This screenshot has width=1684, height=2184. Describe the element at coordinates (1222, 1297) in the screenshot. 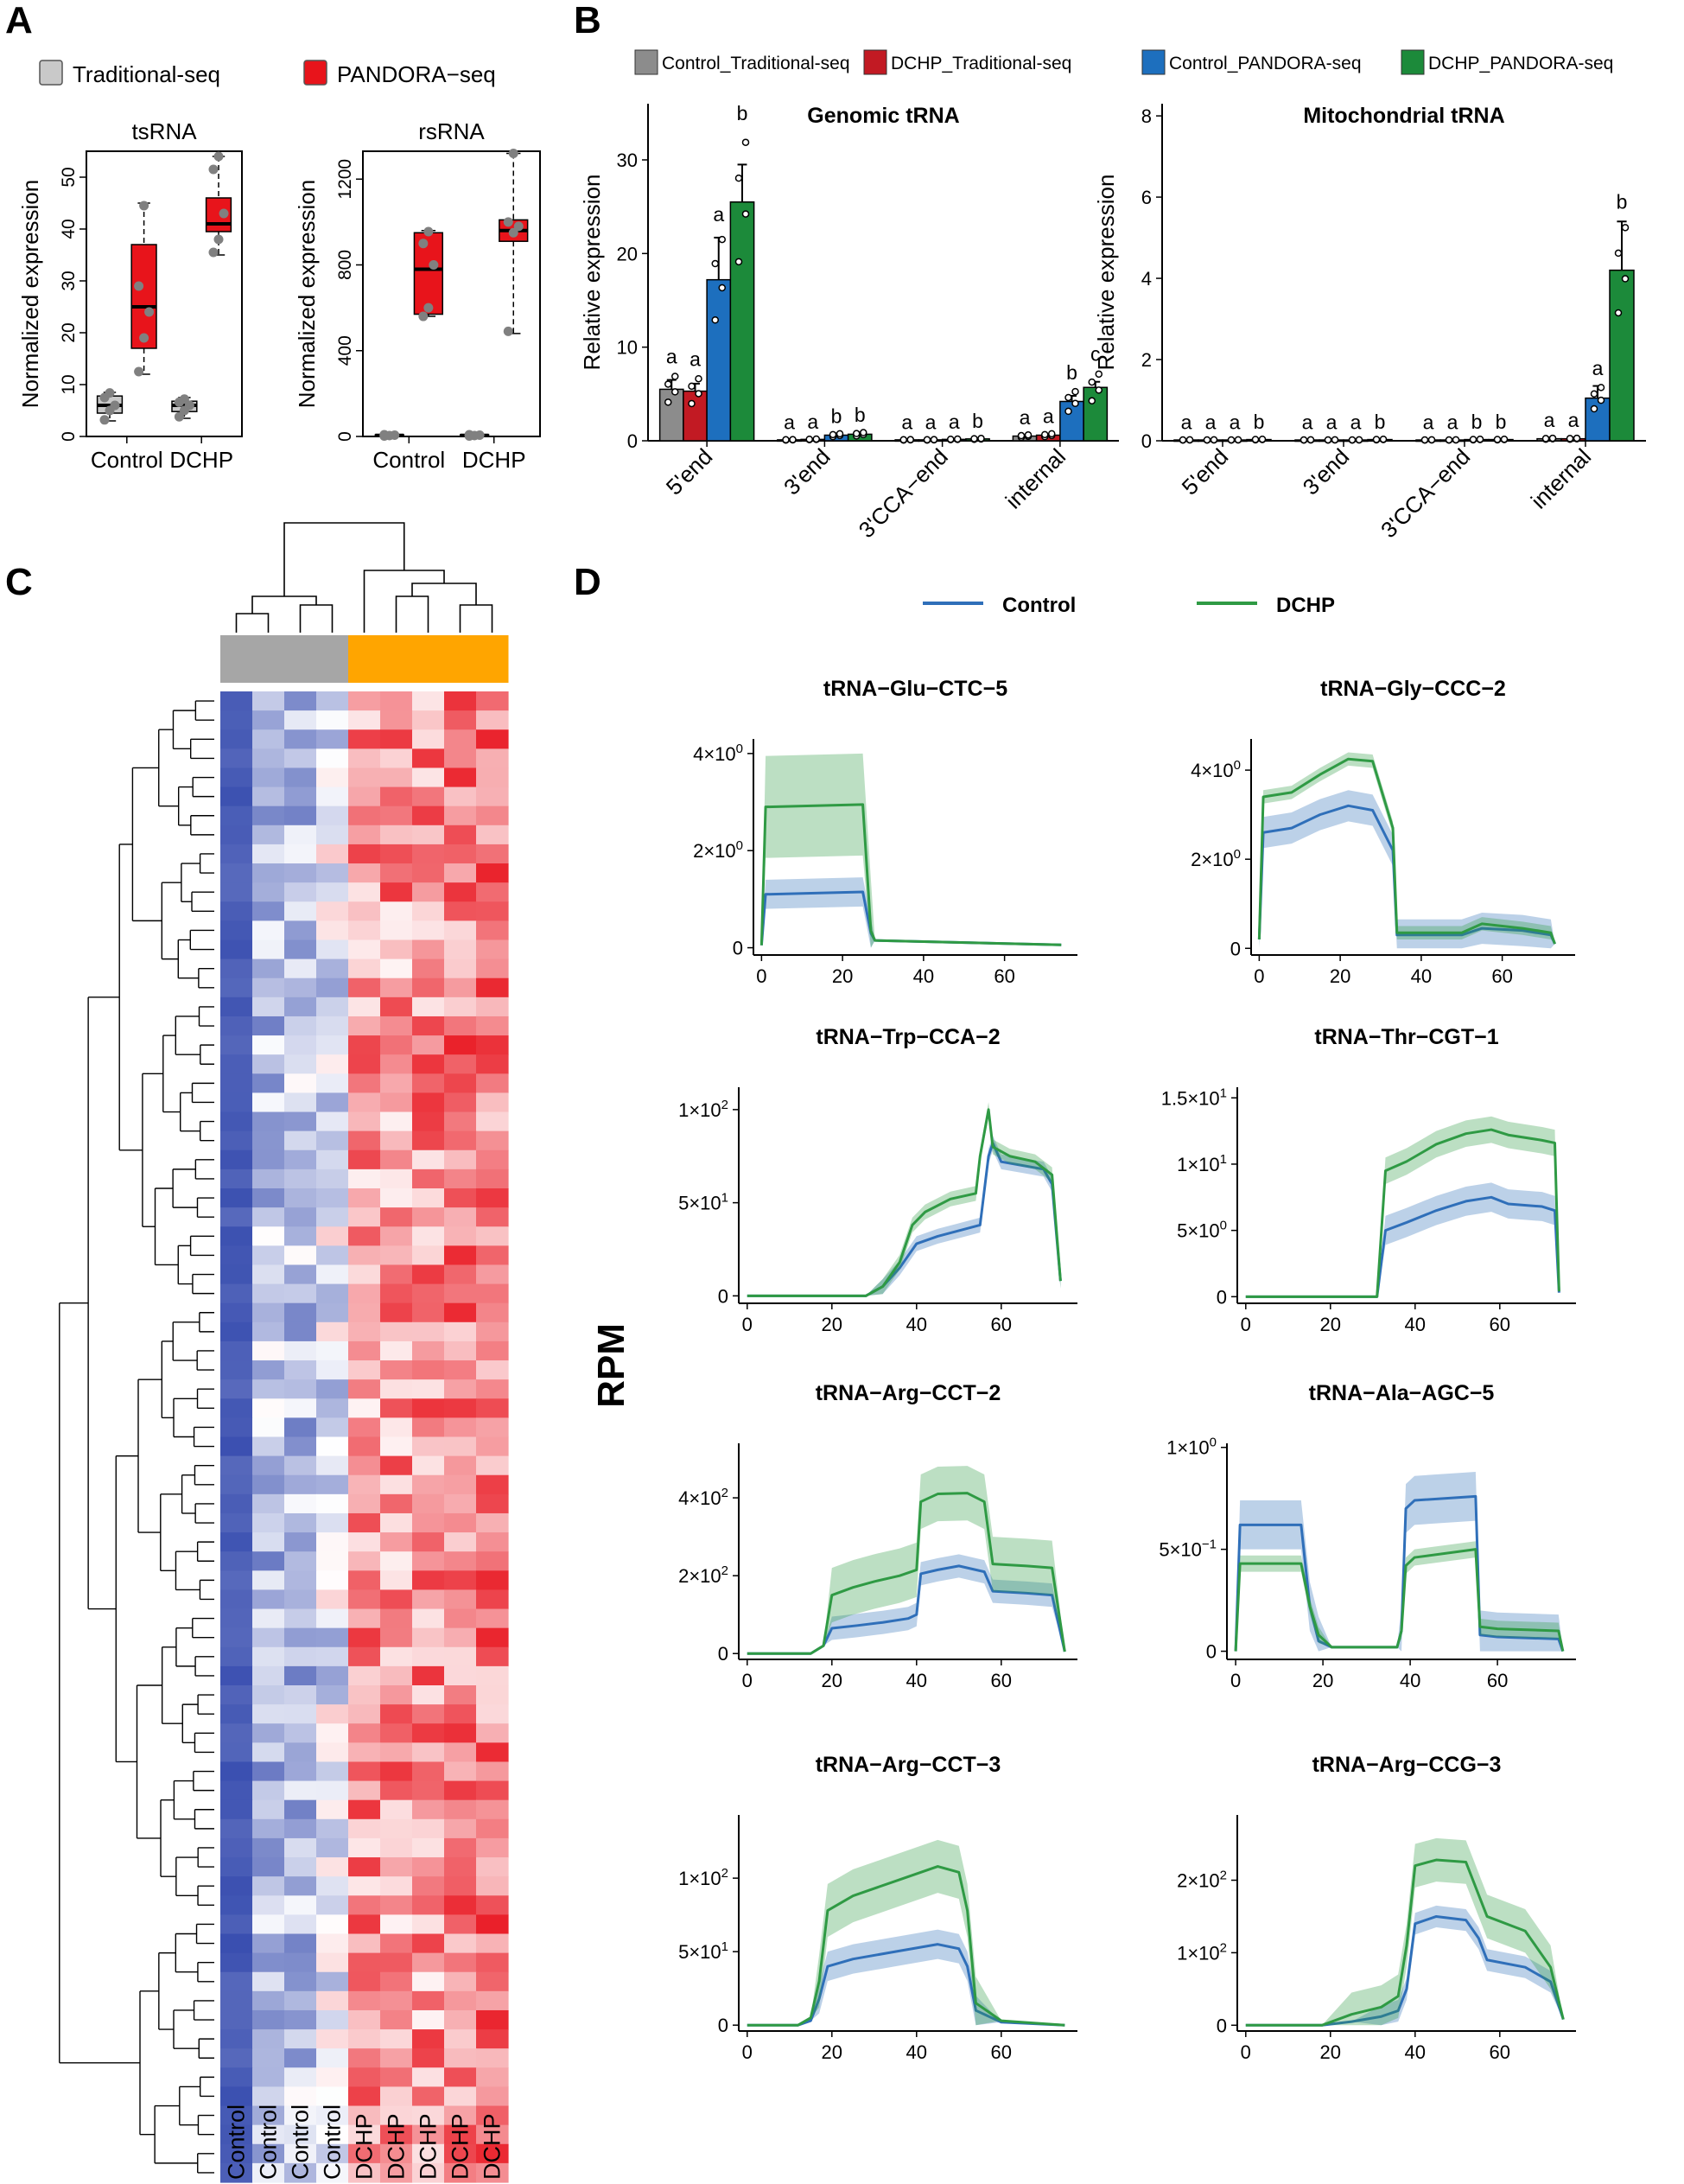

I see `y-tick-label: 0` at that location.